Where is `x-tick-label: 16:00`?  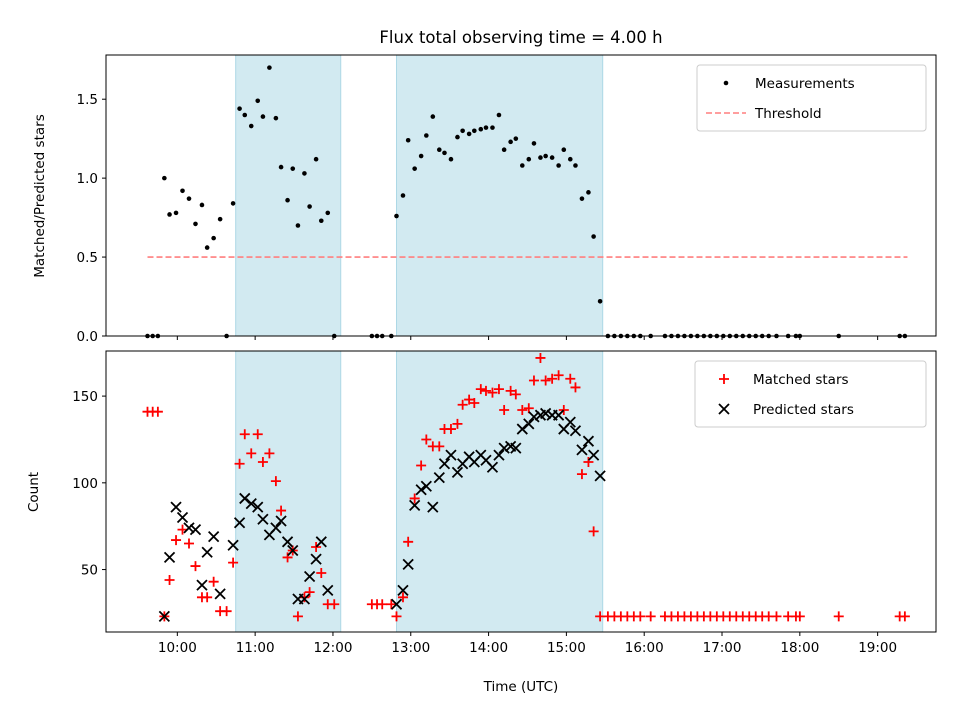
x-tick-label: 16:00 is located at coordinates (644, 648).